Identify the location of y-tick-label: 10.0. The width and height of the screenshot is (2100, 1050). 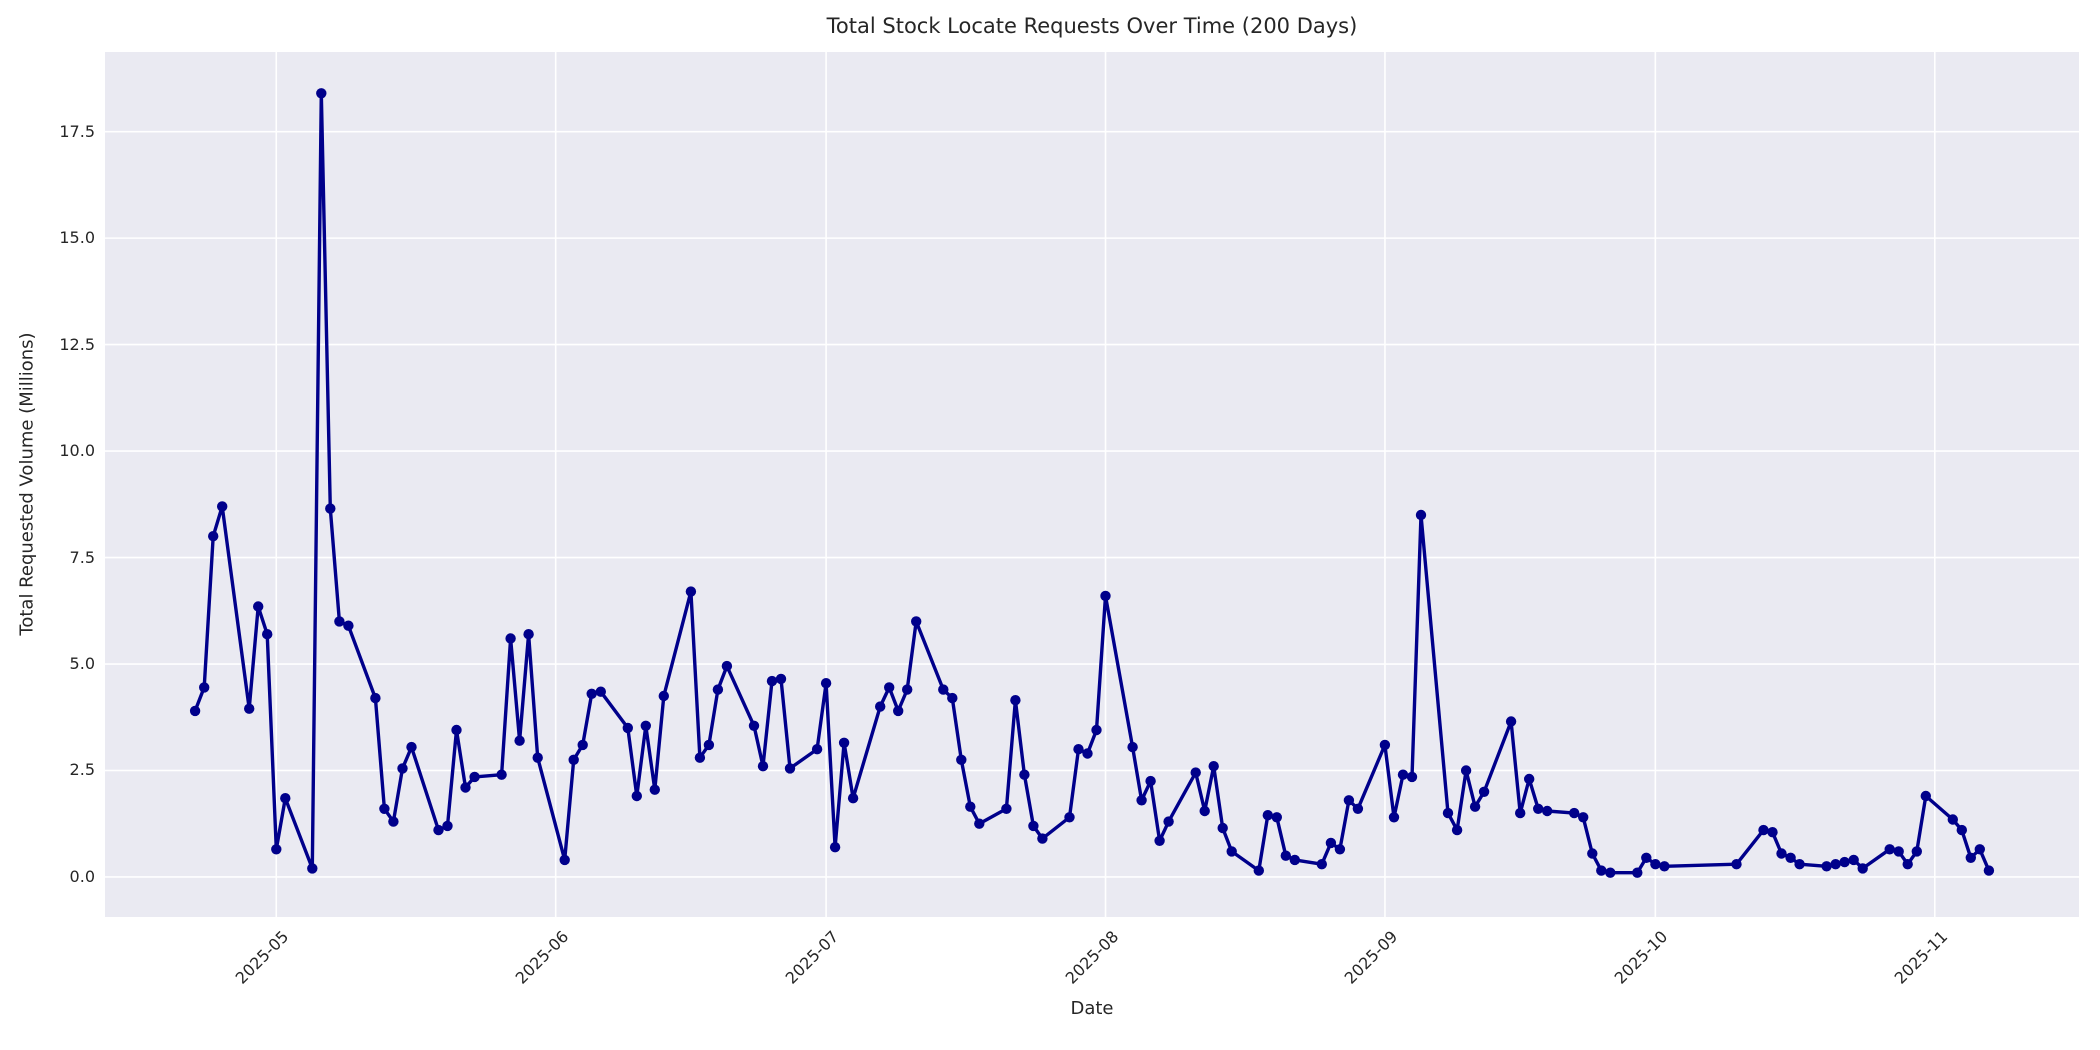
(77, 451).